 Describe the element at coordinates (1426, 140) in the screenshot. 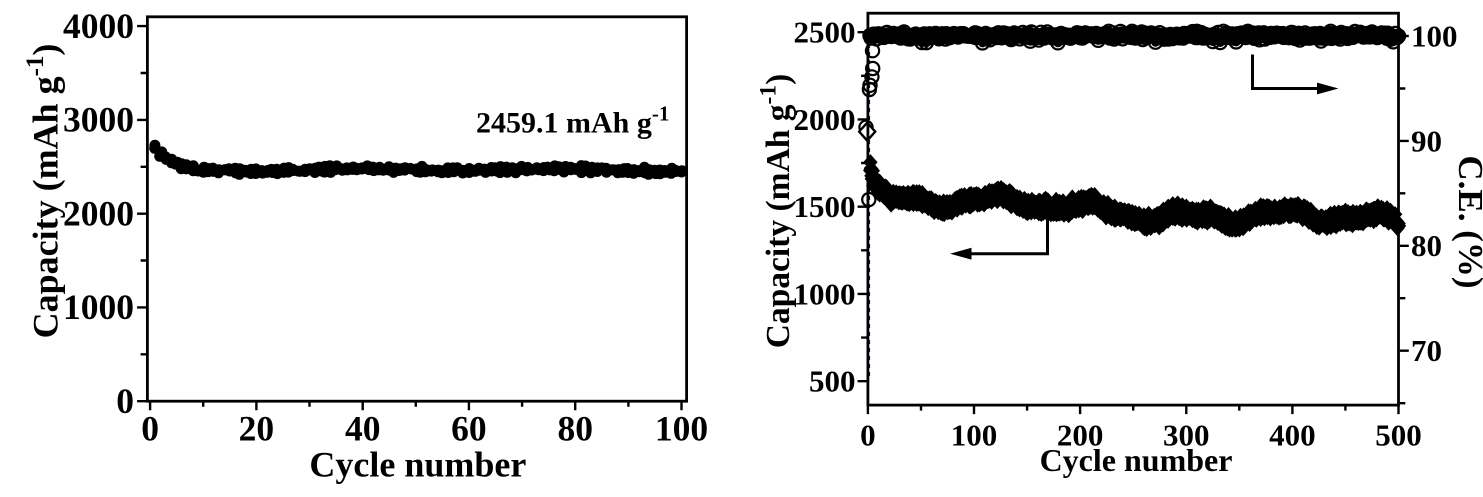

I see `svg-text: 90` at that location.